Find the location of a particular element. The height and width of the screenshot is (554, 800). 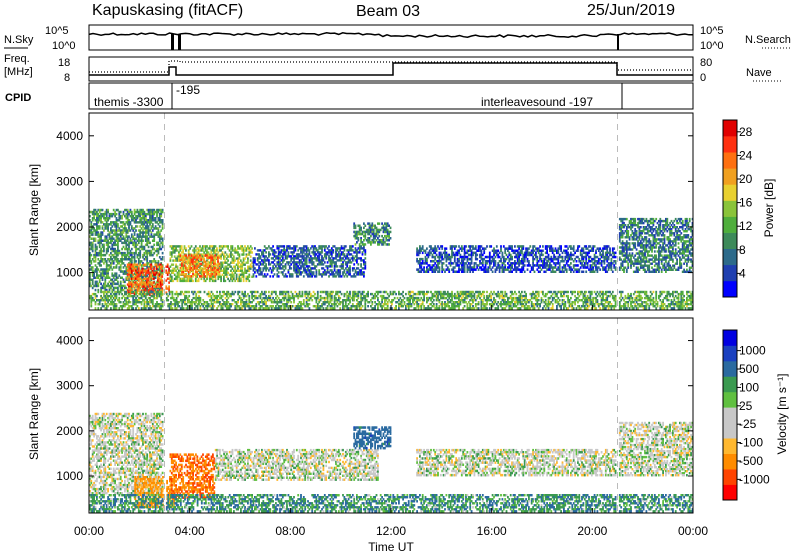

nsky-tick-low: 10^0 is located at coordinates (64, 46).